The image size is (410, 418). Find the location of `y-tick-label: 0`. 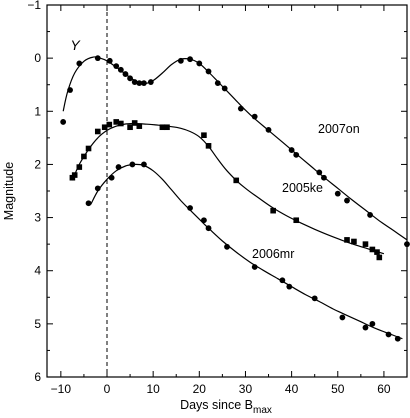

y-tick-label: 0 is located at coordinates (37, 58).